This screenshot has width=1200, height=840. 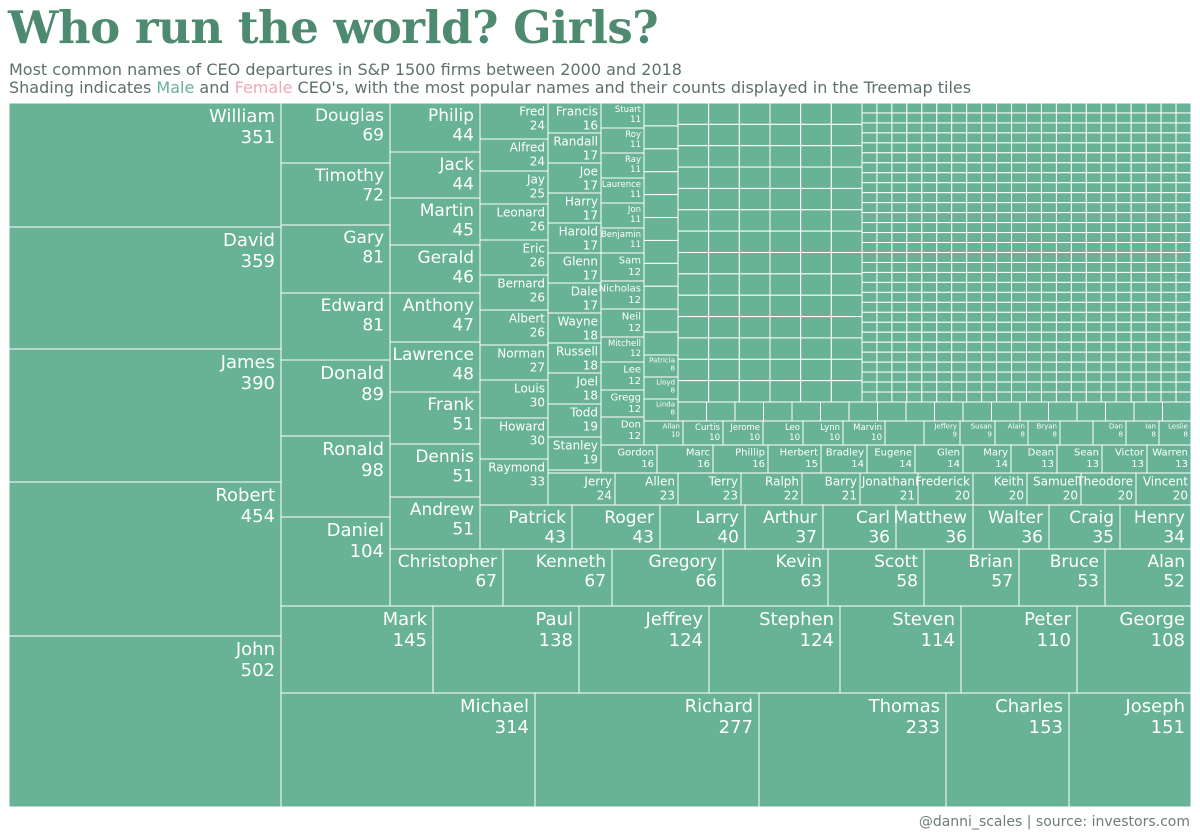 What do you see at coordinates (635, 354) in the screenshot?
I see `tile-label-value: 12` at bounding box center [635, 354].